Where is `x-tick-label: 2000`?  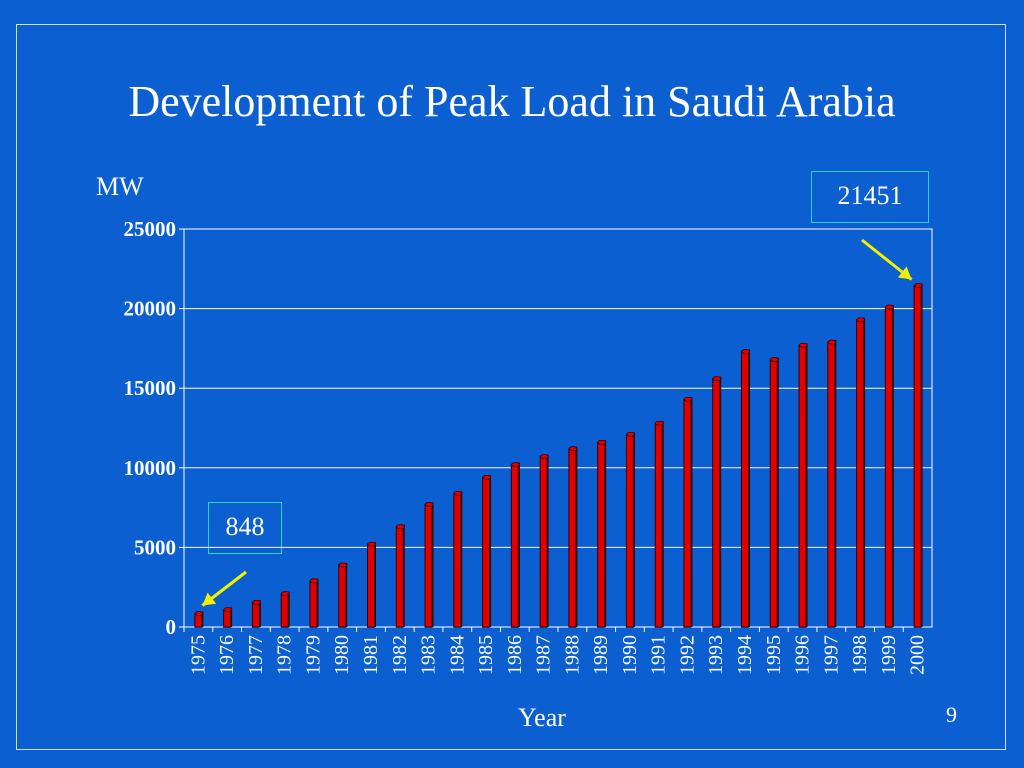 x-tick-label: 2000 is located at coordinates (918, 655).